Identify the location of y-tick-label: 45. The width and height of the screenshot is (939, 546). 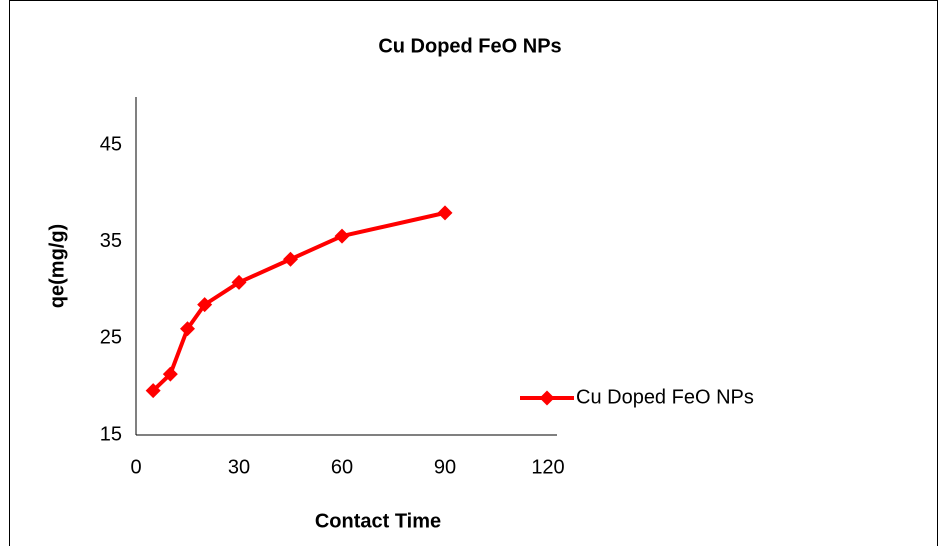
(111, 145).